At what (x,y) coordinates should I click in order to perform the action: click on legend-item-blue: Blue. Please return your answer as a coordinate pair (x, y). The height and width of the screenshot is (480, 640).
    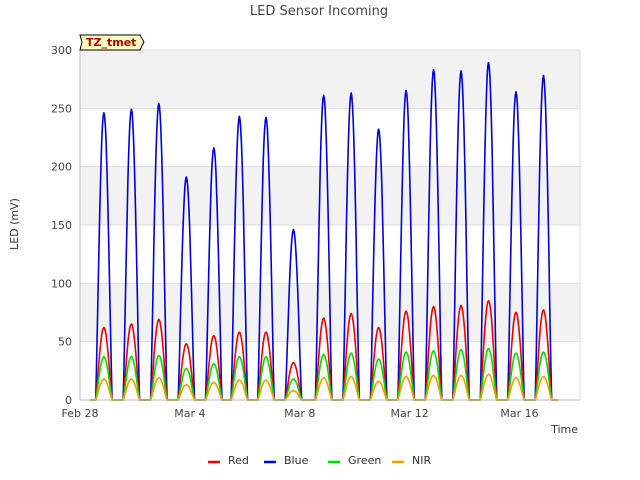
    Looking at the image, I should click on (286, 460).